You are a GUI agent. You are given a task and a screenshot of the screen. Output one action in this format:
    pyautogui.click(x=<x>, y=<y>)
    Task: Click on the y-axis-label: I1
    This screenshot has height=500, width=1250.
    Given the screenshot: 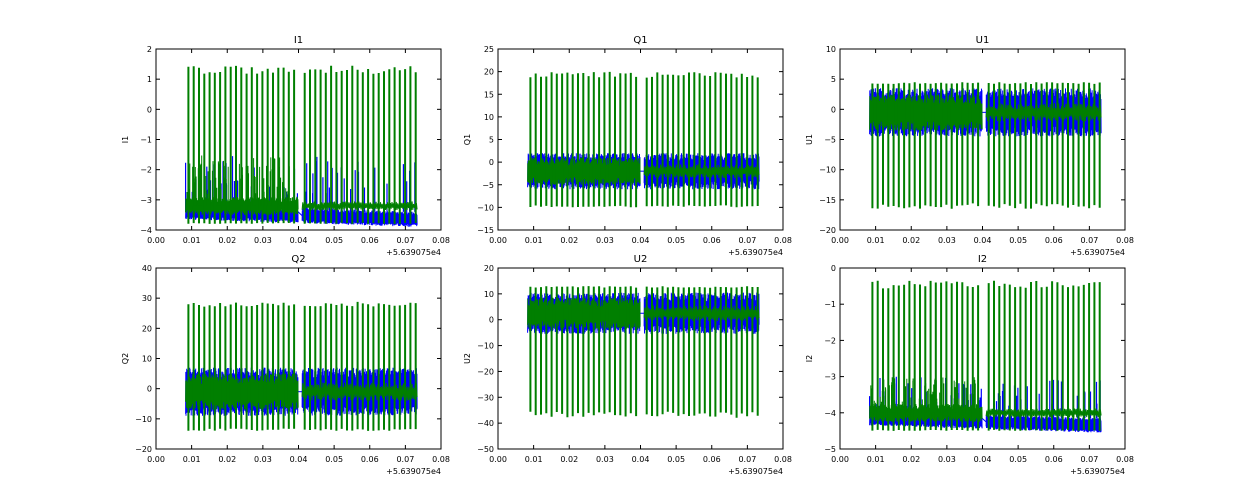 What is the action you would take?
    pyautogui.click(x=125, y=139)
    